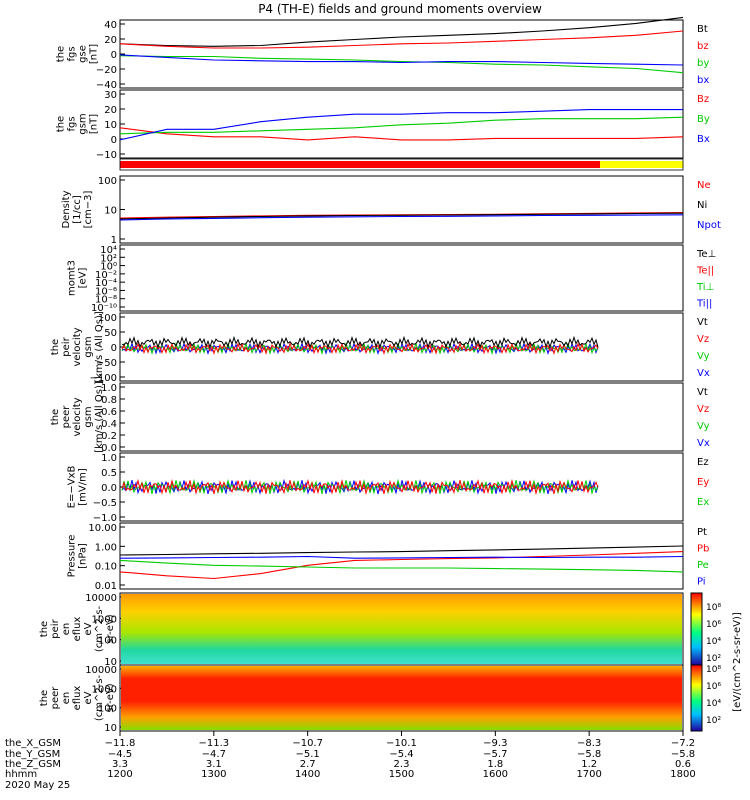 The width and height of the screenshot is (750, 800). Describe the element at coordinates (683, 754) in the screenshot. I see `x-tick-label: −5.8` at that location.